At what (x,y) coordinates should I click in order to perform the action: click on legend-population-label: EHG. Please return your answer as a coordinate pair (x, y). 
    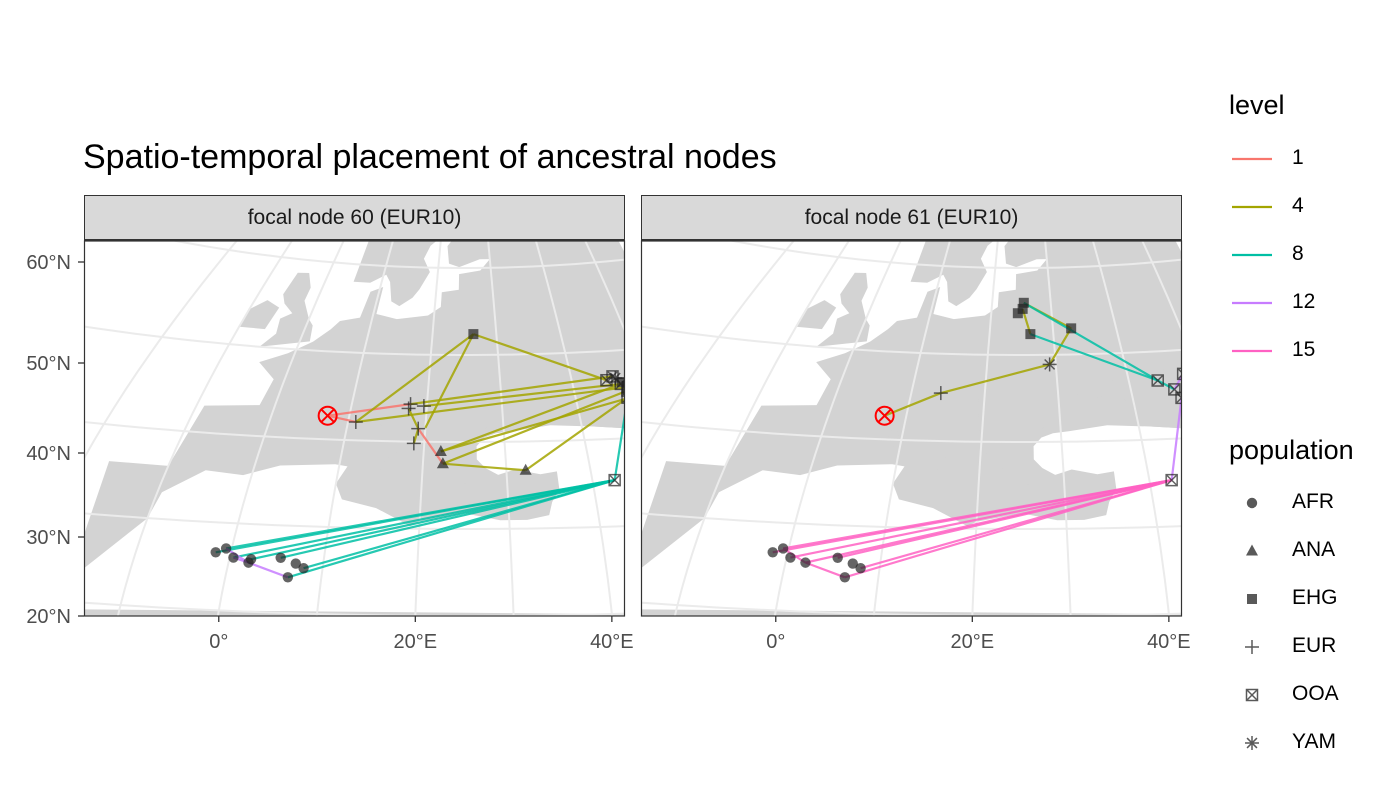
    Looking at the image, I should click on (1315, 597).